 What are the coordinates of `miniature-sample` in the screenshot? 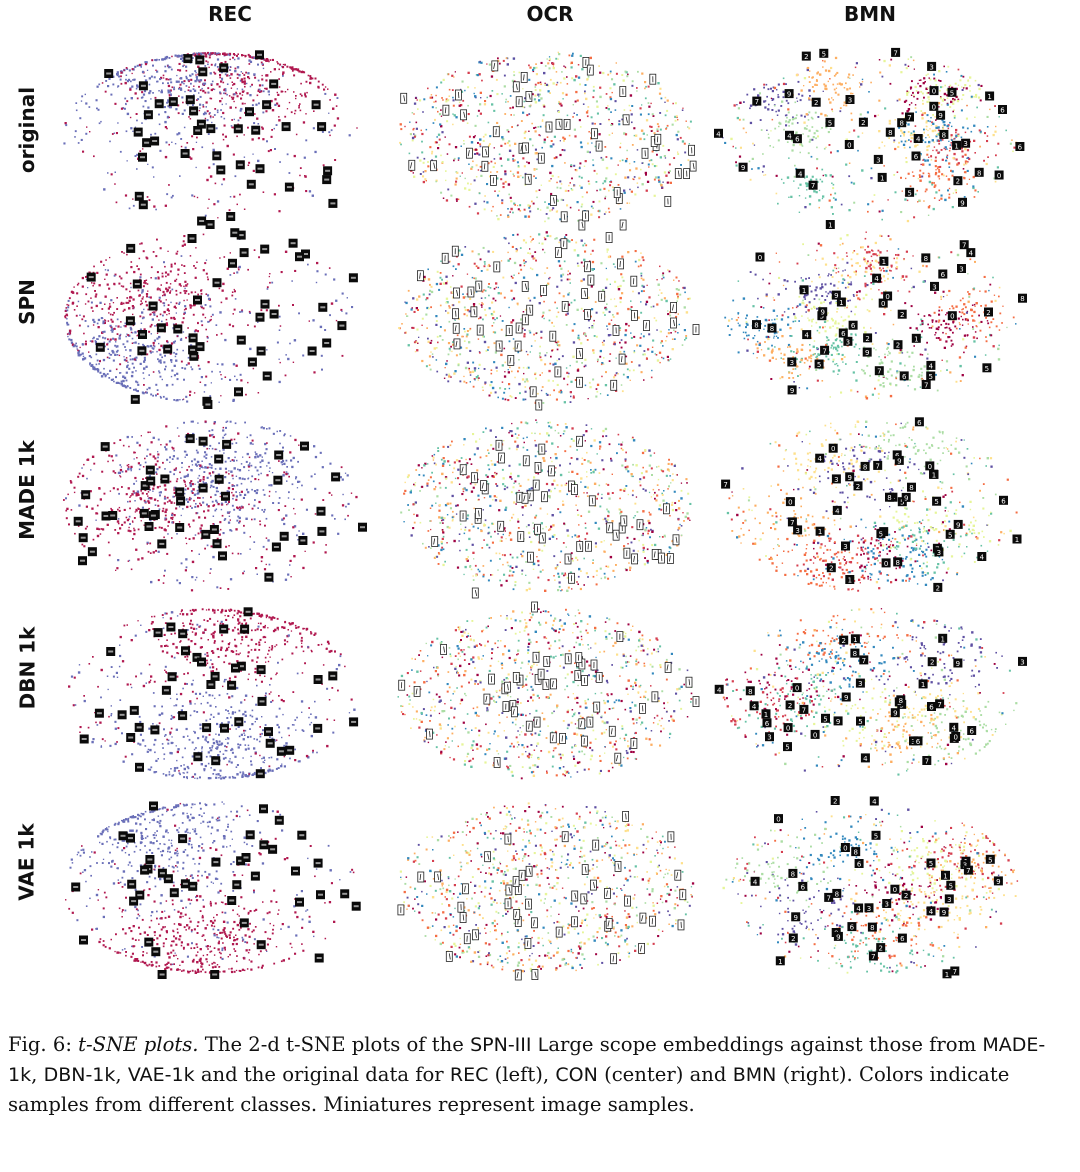 It's located at (457, 344).